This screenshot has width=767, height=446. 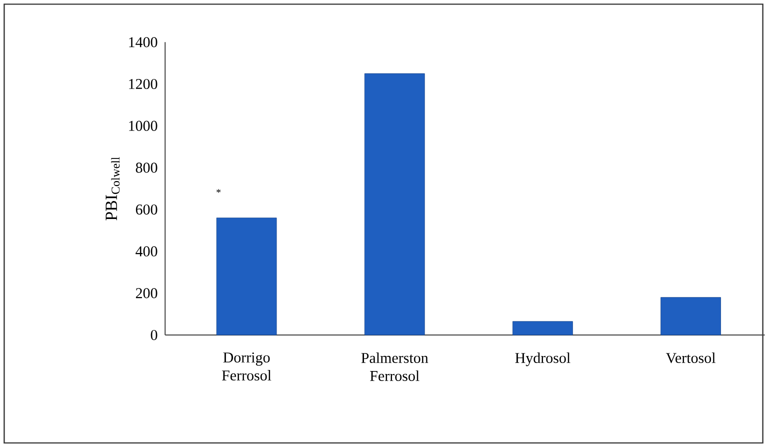 What do you see at coordinates (143, 42) in the screenshot?
I see `y-tick-label: 1400` at bounding box center [143, 42].